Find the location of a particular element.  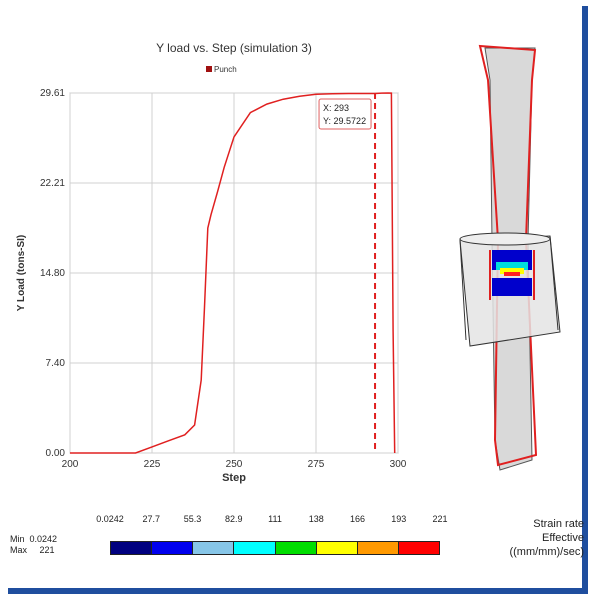

x-tick-label: 300 is located at coordinates (398, 464).